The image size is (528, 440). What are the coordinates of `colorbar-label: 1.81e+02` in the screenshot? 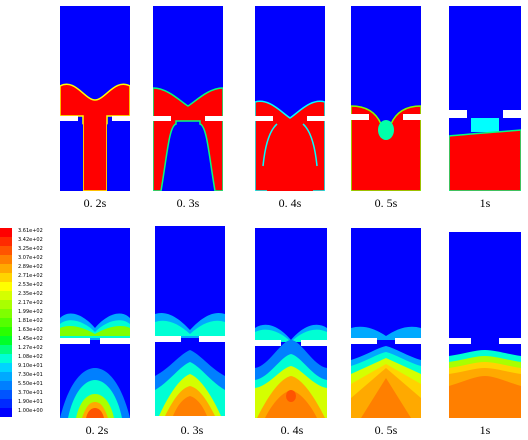 It's located at (30, 321).